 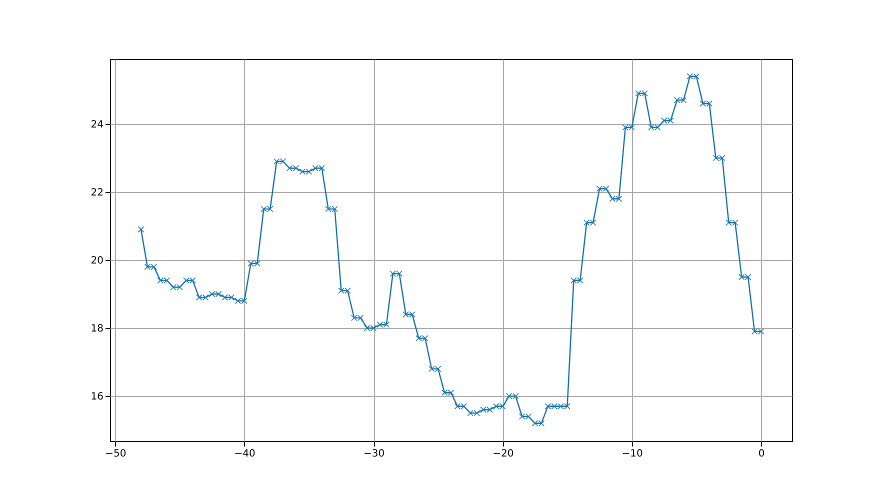 What do you see at coordinates (632, 454) in the screenshot?
I see `x-tick-label: −10` at bounding box center [632, 454].